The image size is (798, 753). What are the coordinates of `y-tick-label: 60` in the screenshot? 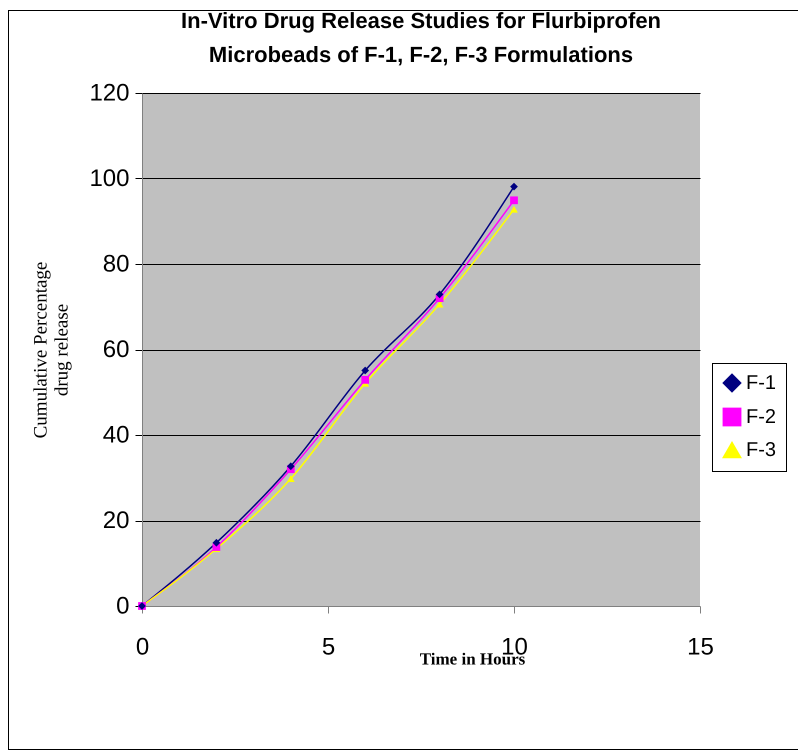 It's located at (116, 349).